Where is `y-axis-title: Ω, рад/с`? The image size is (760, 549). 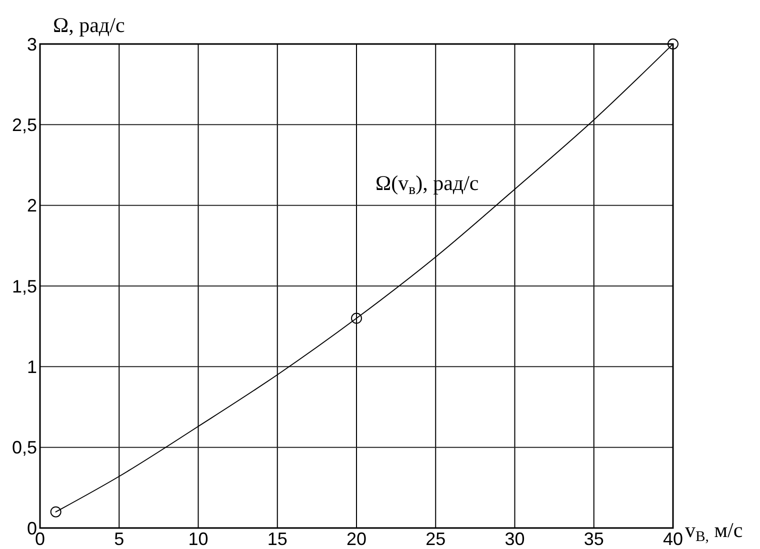
y-axis-title: Ω, рад/с is located at coordinates (89, 25).